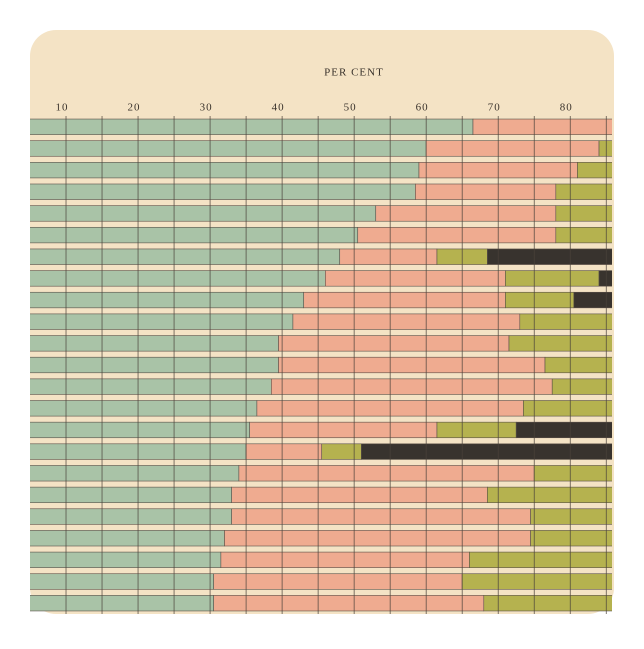  What do you see at coordinates (494, 108) in the screenshot?
I see `x-tick-label: 70` at bounding box center [494, 108].